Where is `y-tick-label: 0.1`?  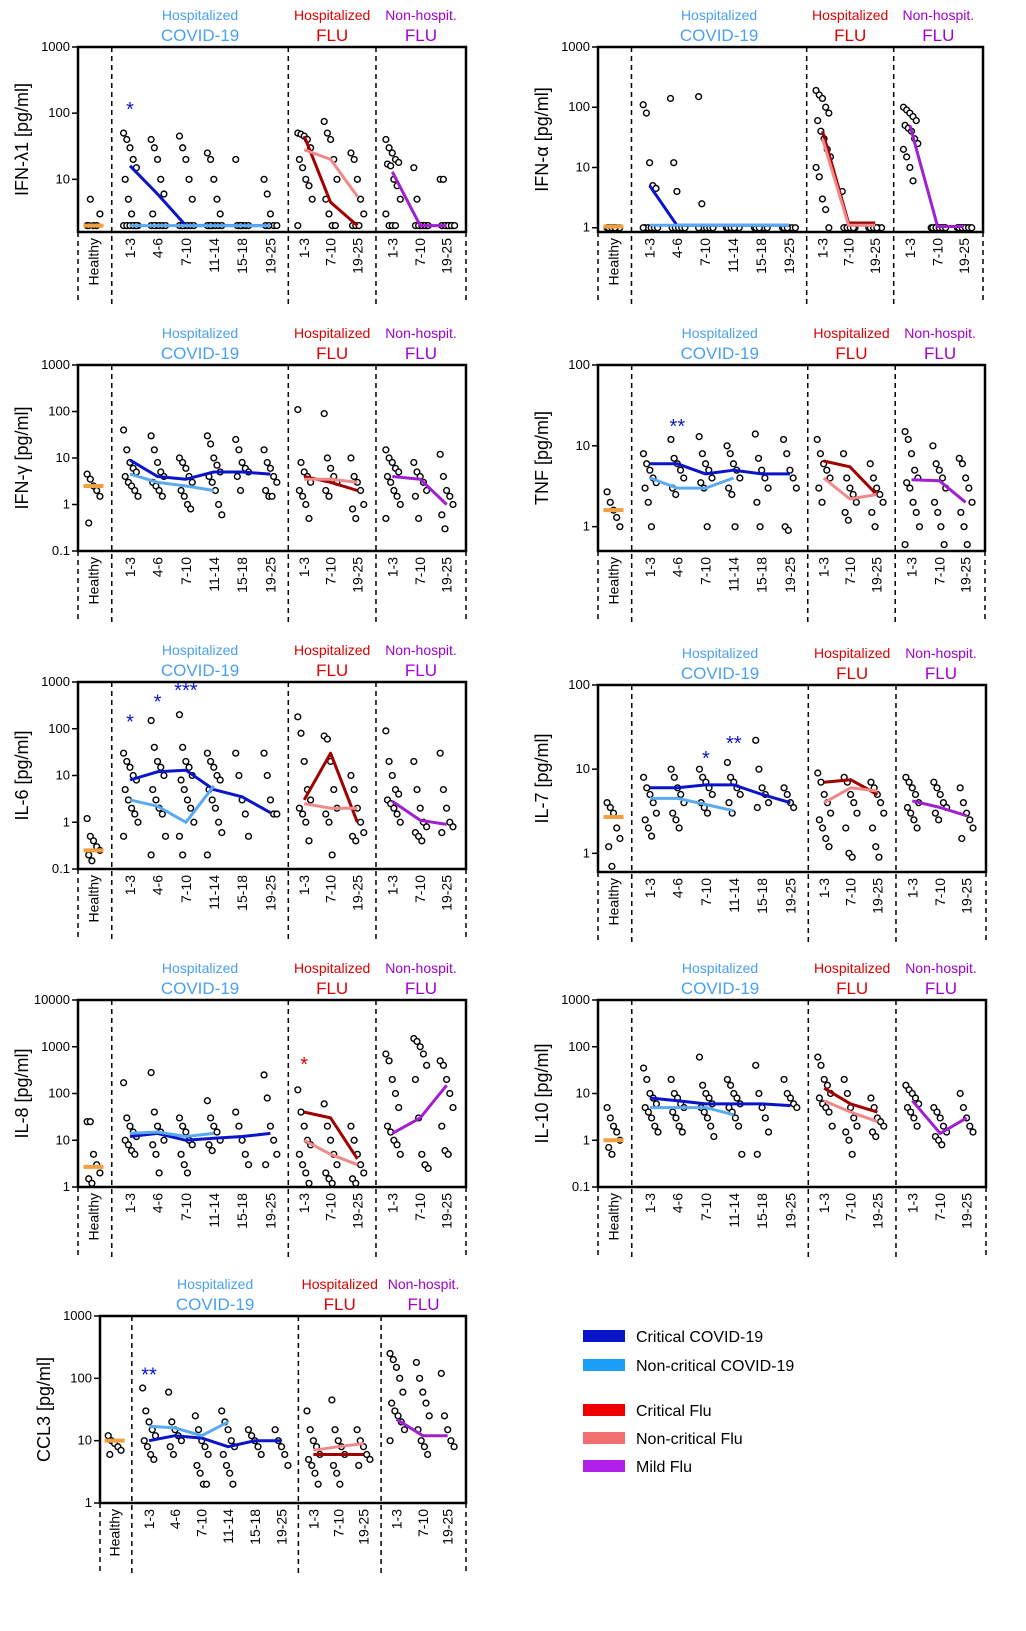 y-tick-label: 0.1 is located at coordinates (61, 868).